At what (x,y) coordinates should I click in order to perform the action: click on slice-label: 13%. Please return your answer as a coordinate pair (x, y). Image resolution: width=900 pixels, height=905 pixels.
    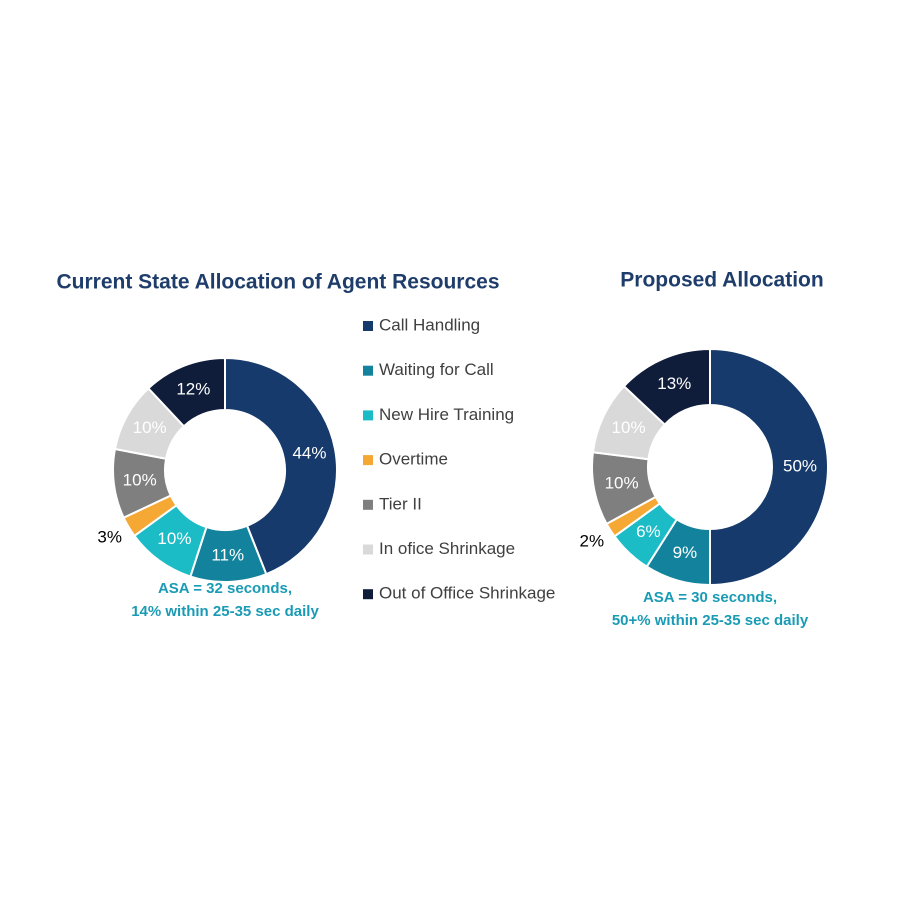
    Looking at the image, I should click on (674, 383).